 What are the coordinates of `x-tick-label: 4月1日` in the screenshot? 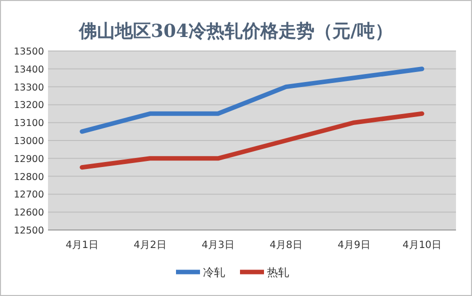 It's located at (82, 245).